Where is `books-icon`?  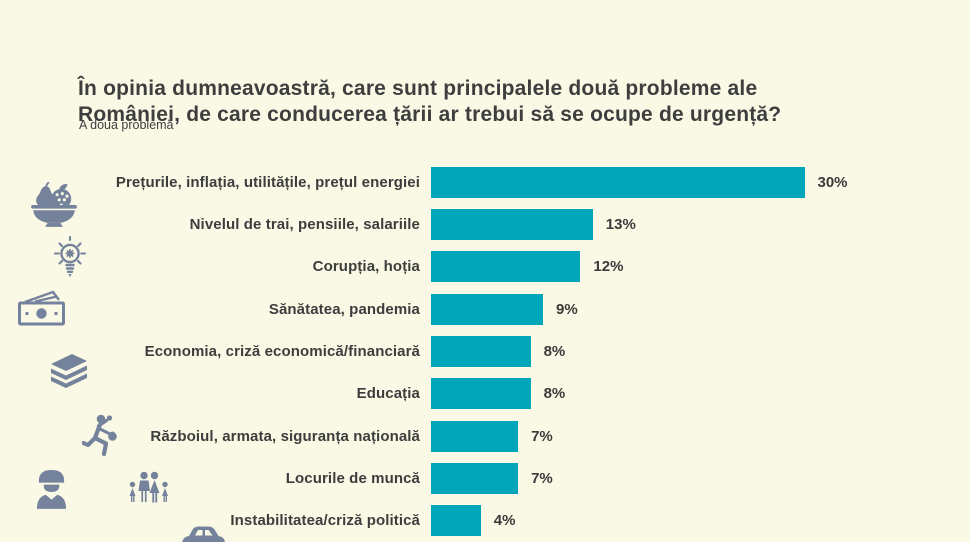 books-icon is located at coordinates (68, 373).